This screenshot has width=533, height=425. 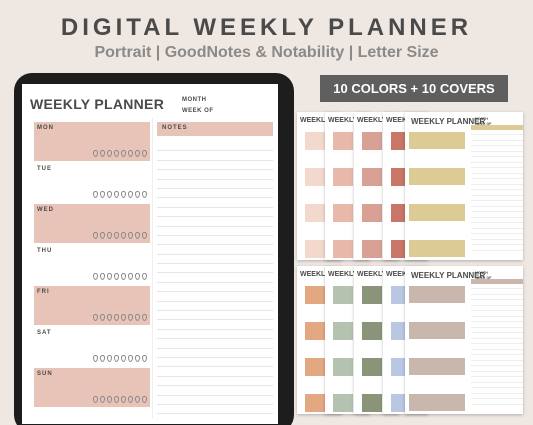 I want to click on mini-notes-bar, so click(x=497, y=281).